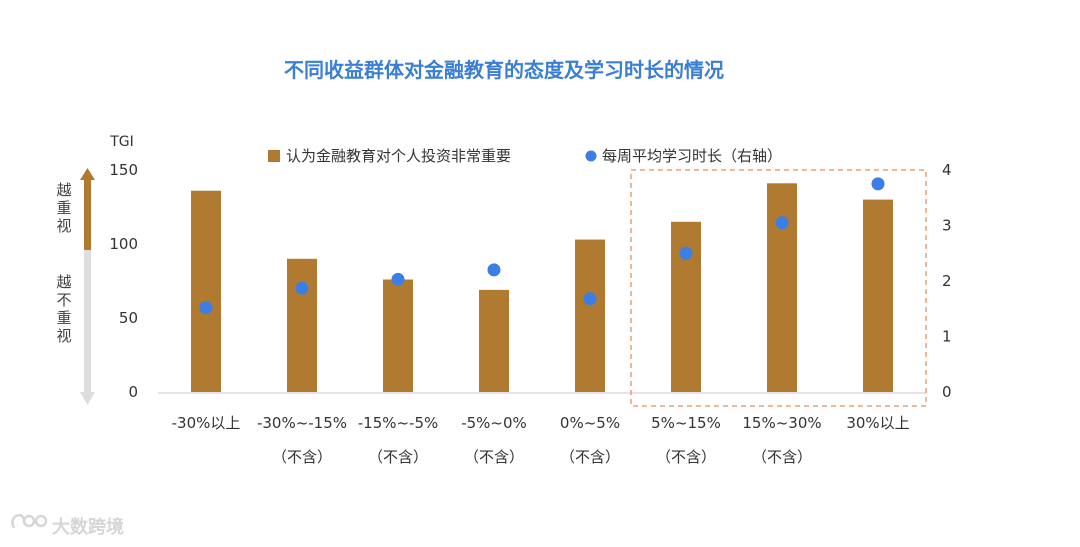 The image size is (1080, 547). Describe the element at coordinates (504, 70) in the screenshot. I see `chart-title: 不同收益群体对金融教育的态度及学习时长的情况` at that location.